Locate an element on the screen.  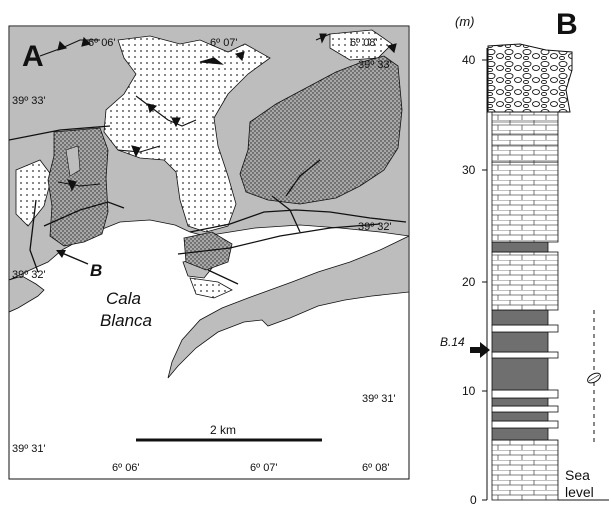
sea-level-line2: level is located at coordinates (579, 492).